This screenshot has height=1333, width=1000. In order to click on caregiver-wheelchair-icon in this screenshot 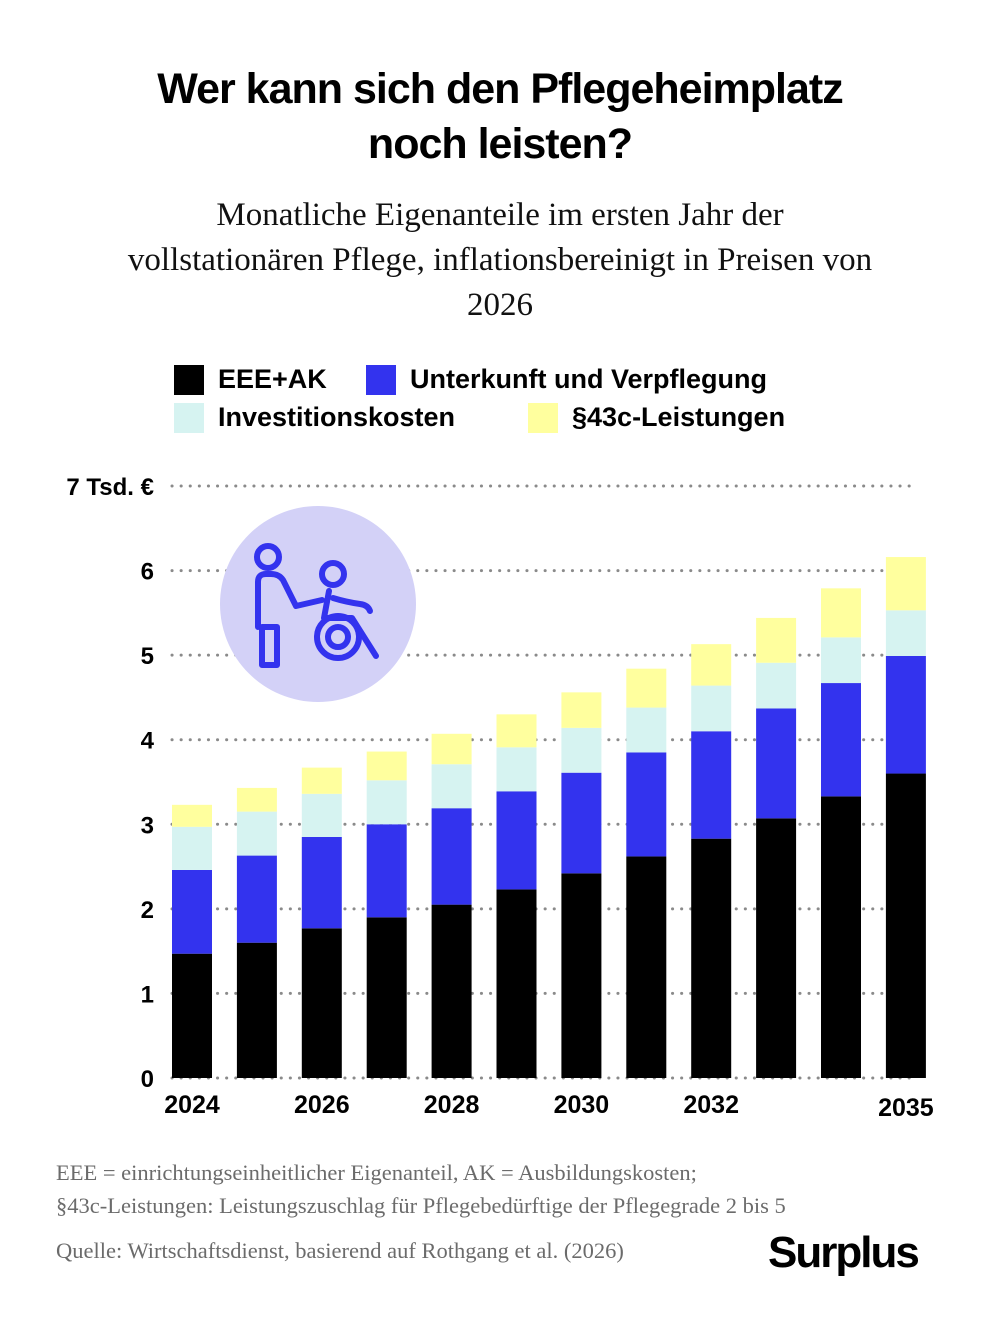, I will do `click(318, 604)`.